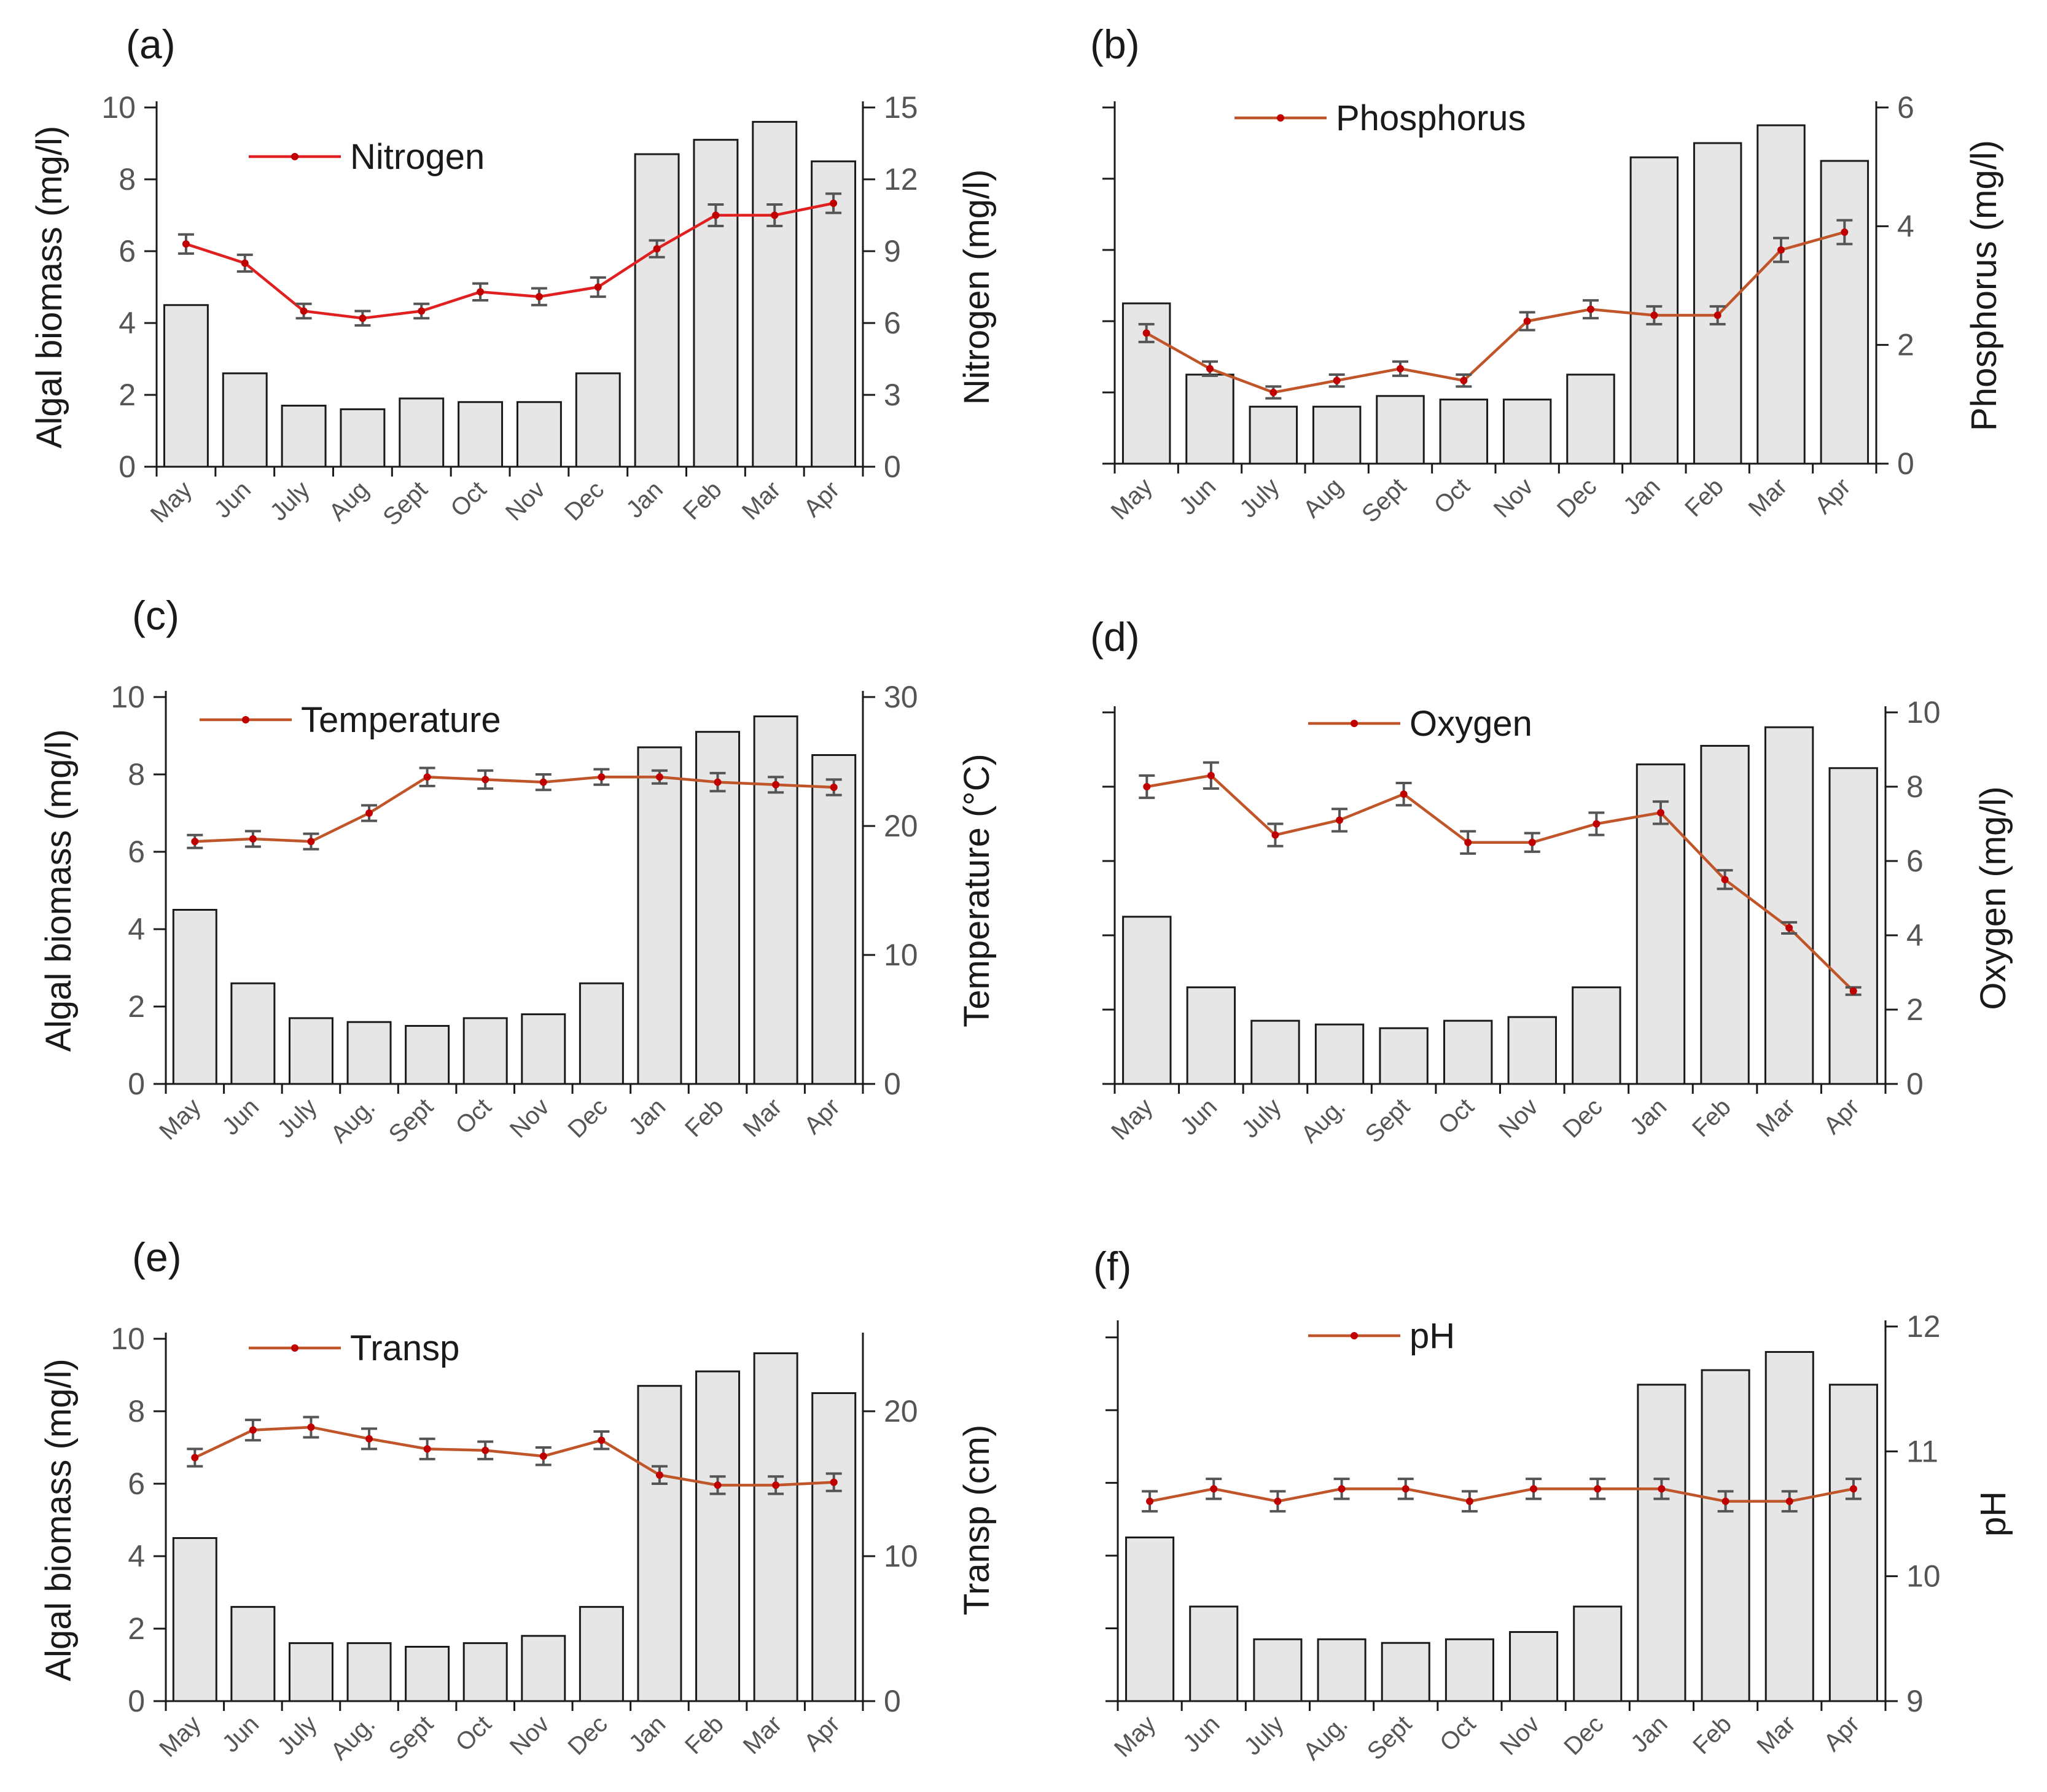 The image size is (2047, 1792). What do you see at coordinates (1112, 1266) in the screenshot?
I see `panel-letter: (f)` at bounding box center [1112, 1266].